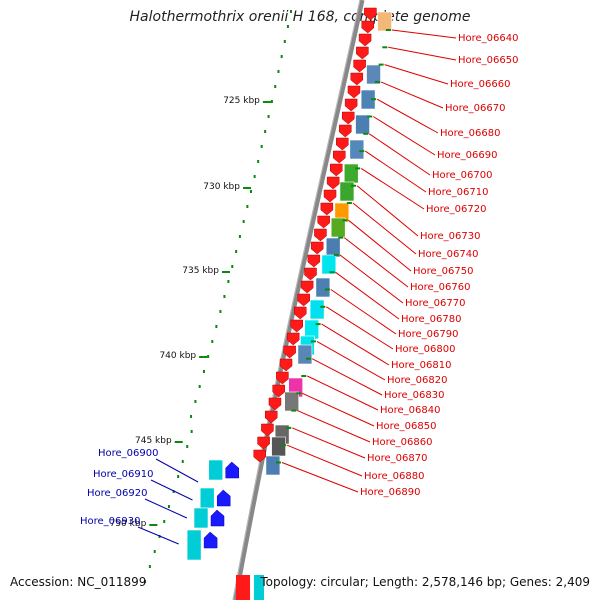  I want to click on forward-gene-label: Hore_06750, so click(443, 271).